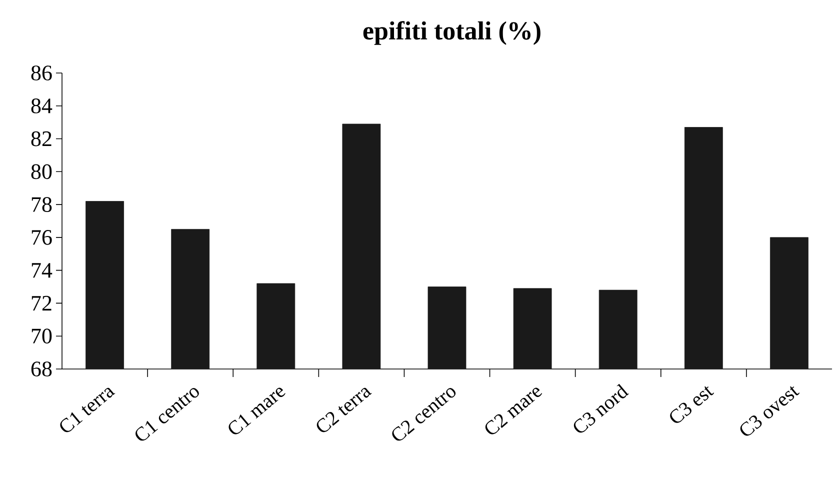  What do you see at coordinates (42, 204) in the screenshot?
I see `y-tick-label: 78` at bounding box center [42, 204].